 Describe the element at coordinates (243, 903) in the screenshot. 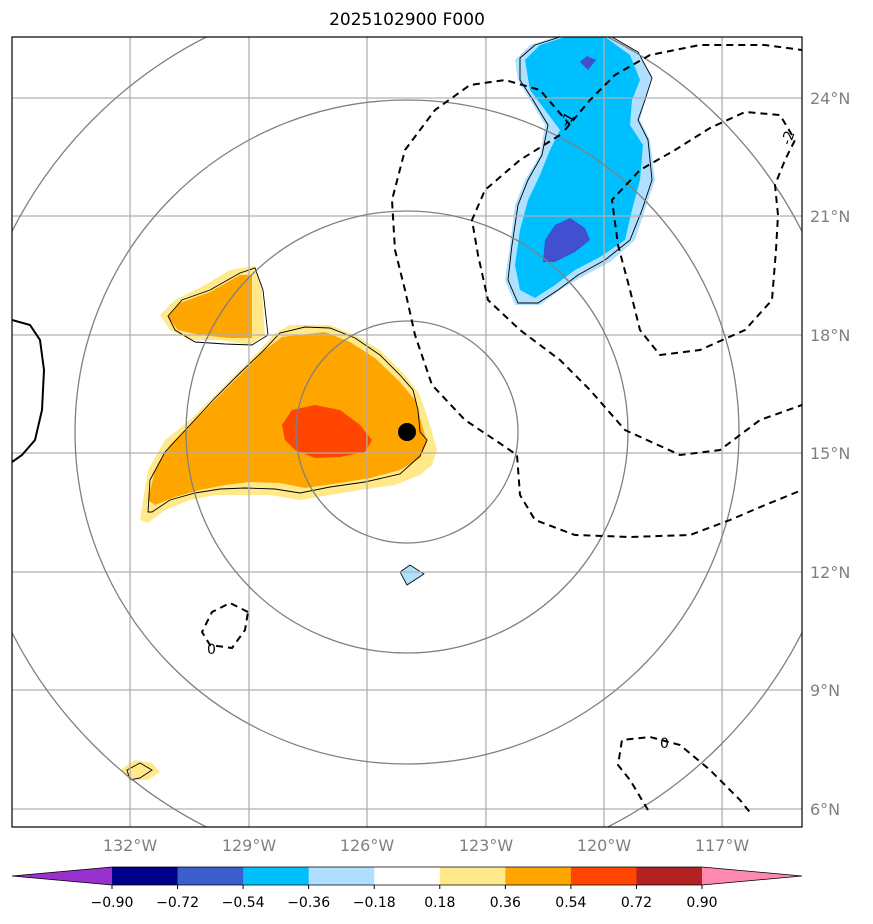

I see `colorbar-tick-label: −0.54` at that location.